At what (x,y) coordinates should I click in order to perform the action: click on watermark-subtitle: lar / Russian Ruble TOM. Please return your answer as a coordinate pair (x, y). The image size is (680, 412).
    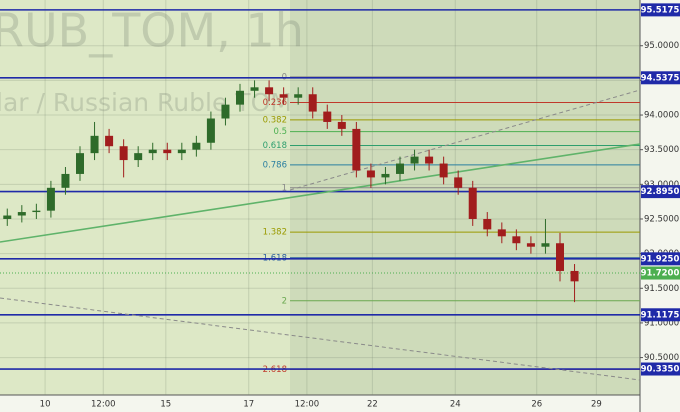
    Looking at the image, I should click on (146, 102).